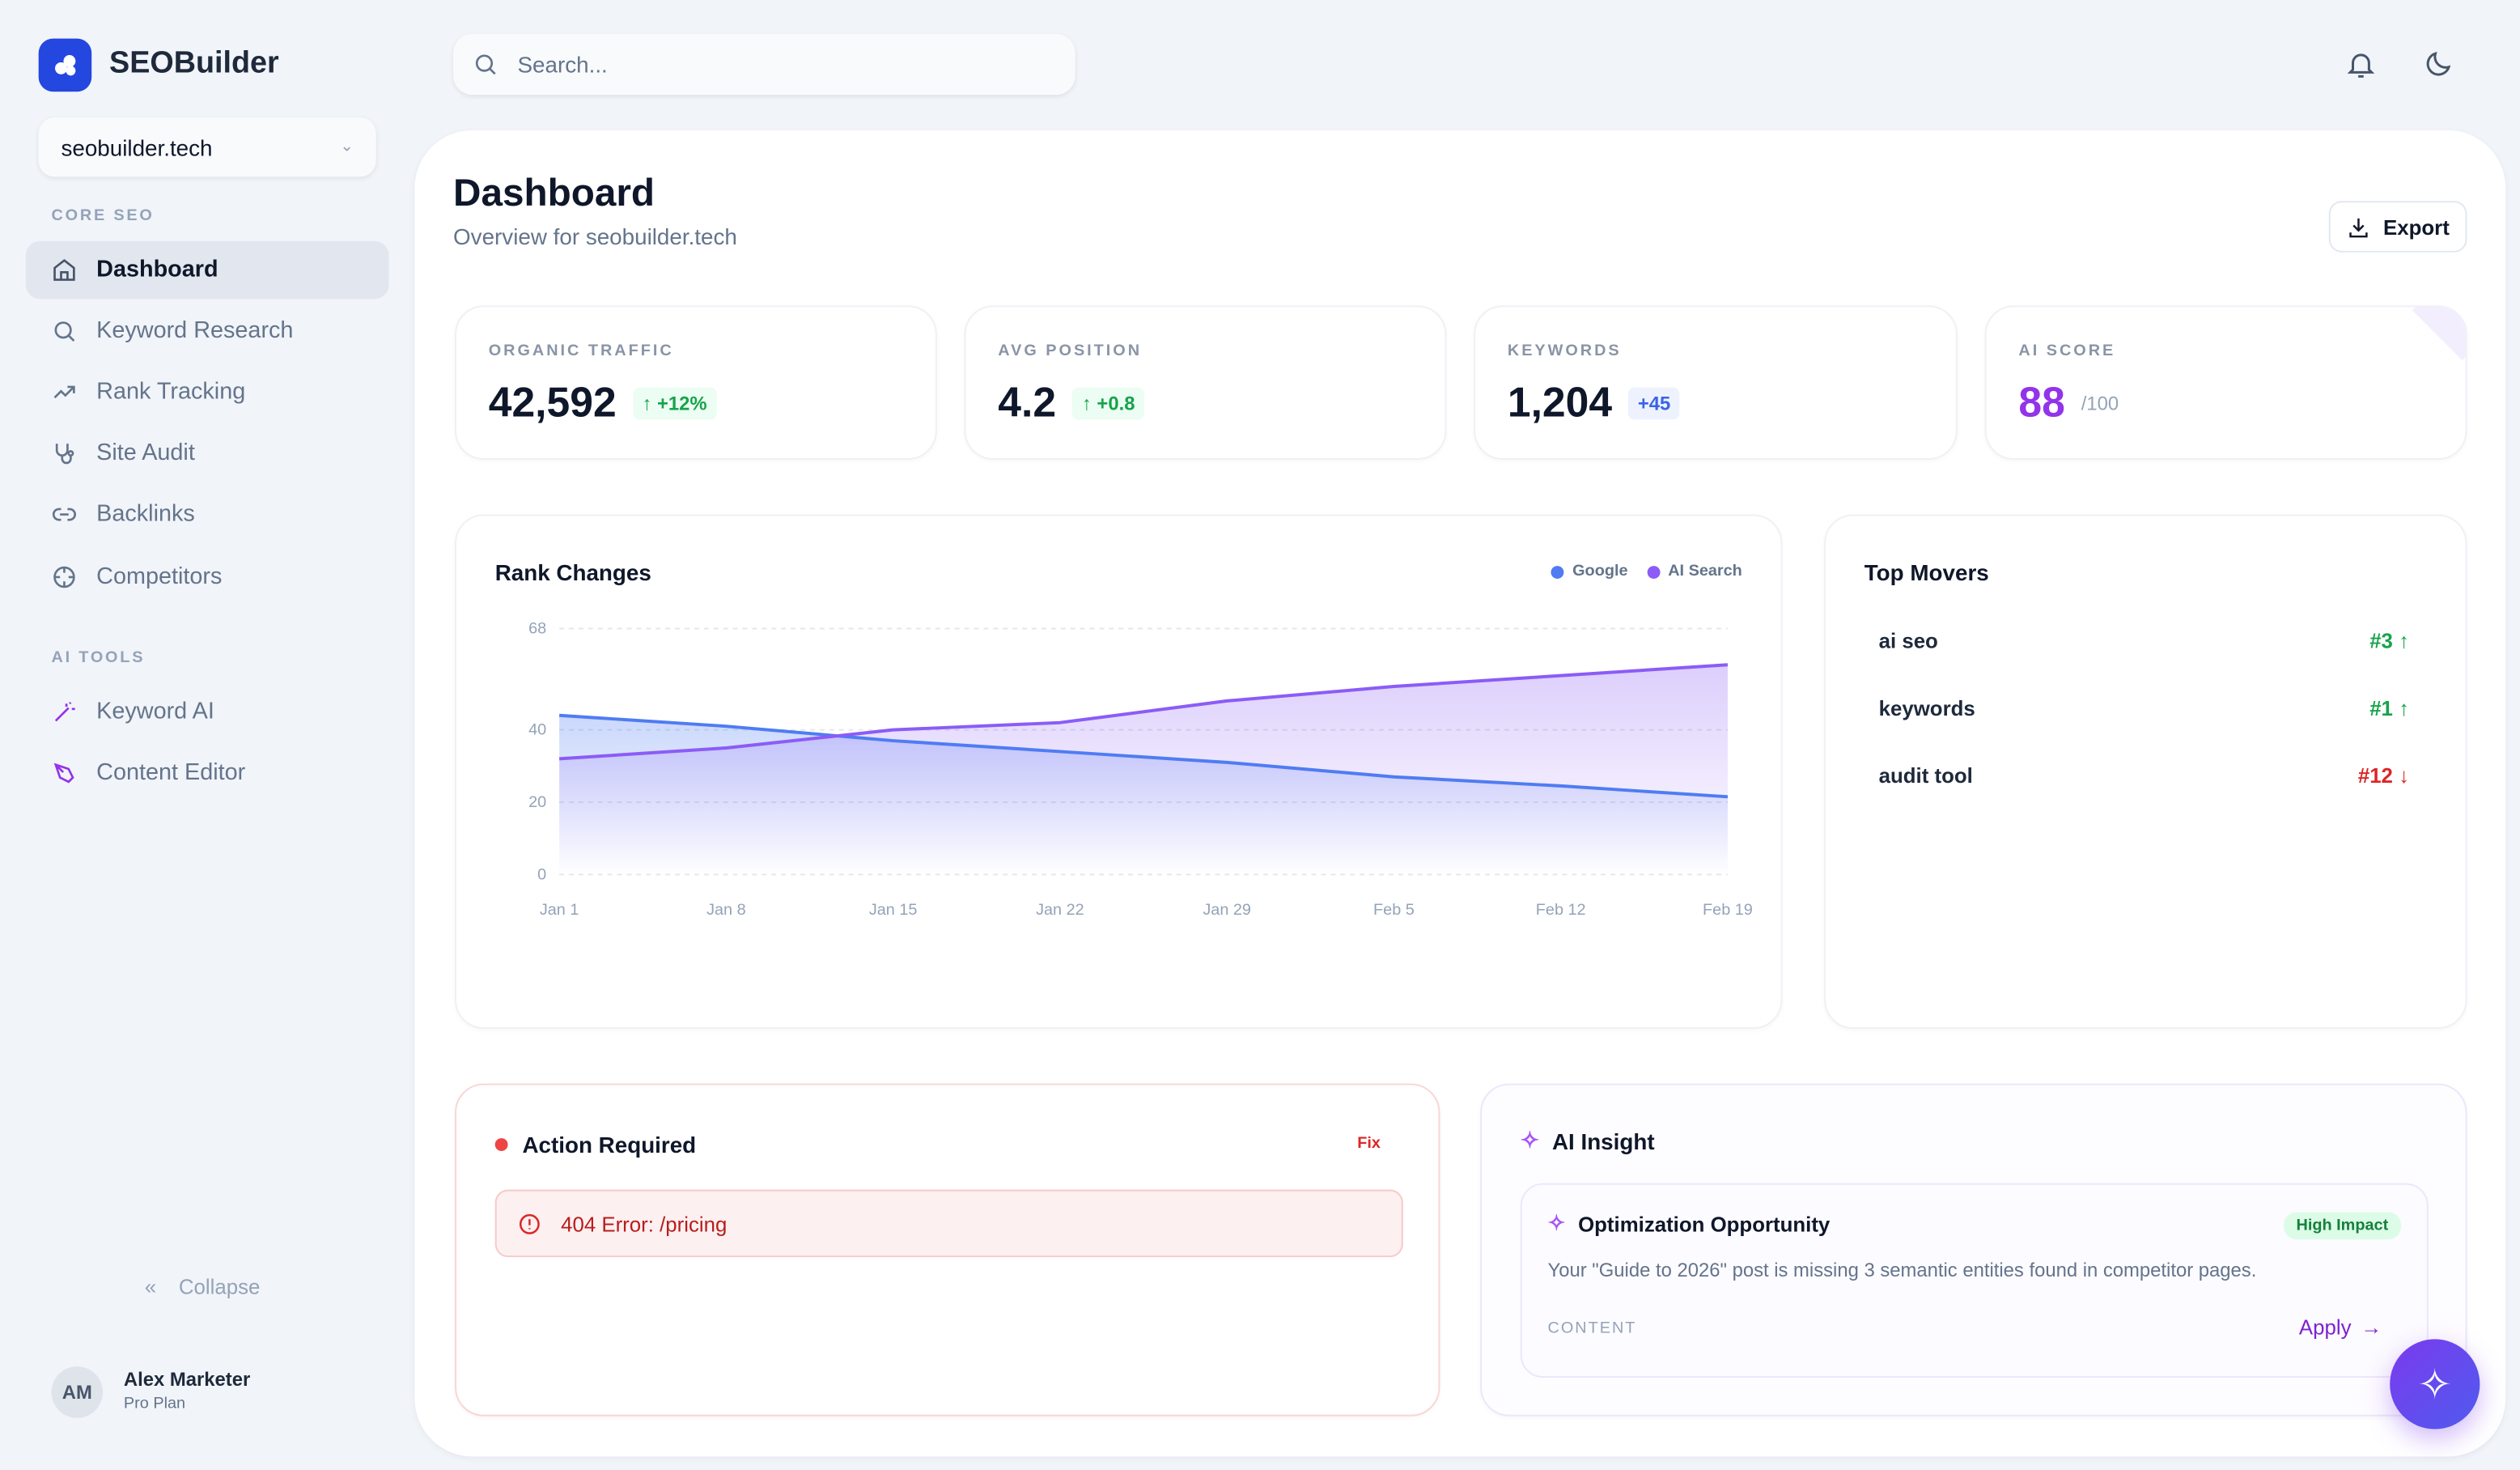 The image size is (2520, 1470). I want to click on stat-delta: ↑ +12%, so click(675, 403).